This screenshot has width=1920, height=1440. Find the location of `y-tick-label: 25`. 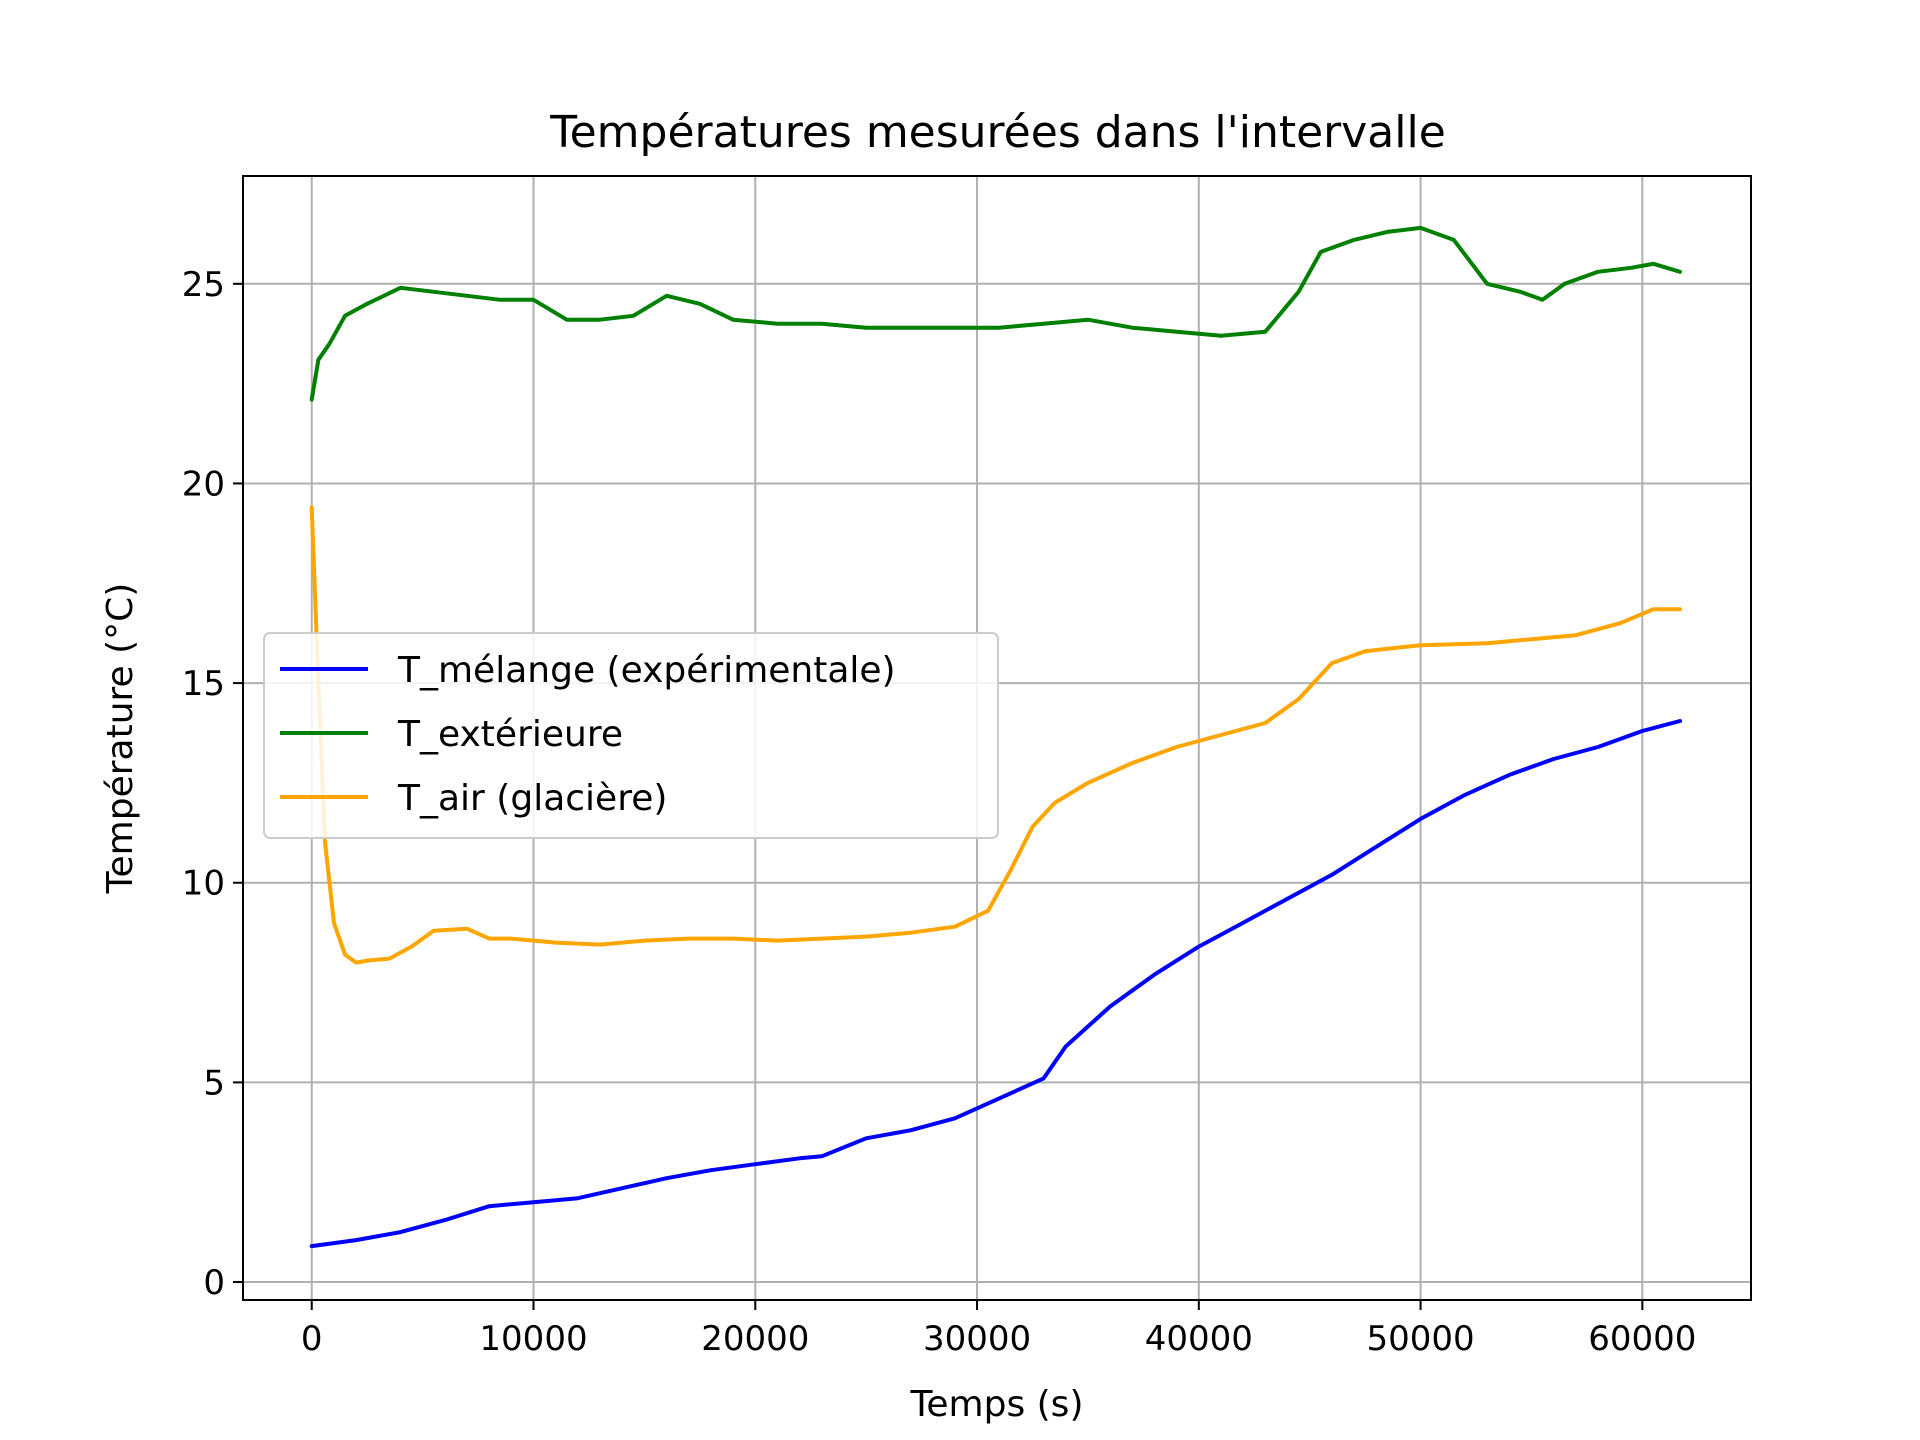

y-tick-label: 25 is located at coordinates (203, 285).